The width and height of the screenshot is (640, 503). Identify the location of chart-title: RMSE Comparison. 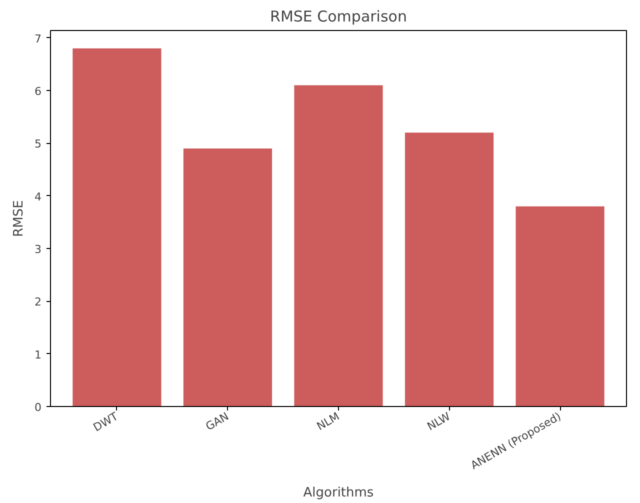
(338, 17).